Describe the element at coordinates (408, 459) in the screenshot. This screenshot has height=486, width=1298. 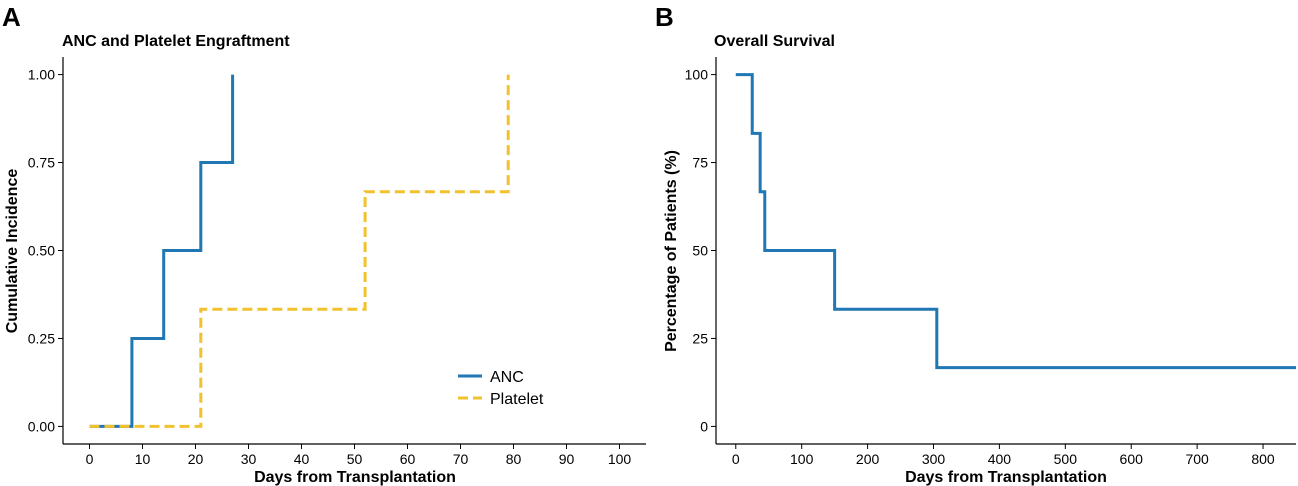
I see `x-tick-label: 60` at that location.